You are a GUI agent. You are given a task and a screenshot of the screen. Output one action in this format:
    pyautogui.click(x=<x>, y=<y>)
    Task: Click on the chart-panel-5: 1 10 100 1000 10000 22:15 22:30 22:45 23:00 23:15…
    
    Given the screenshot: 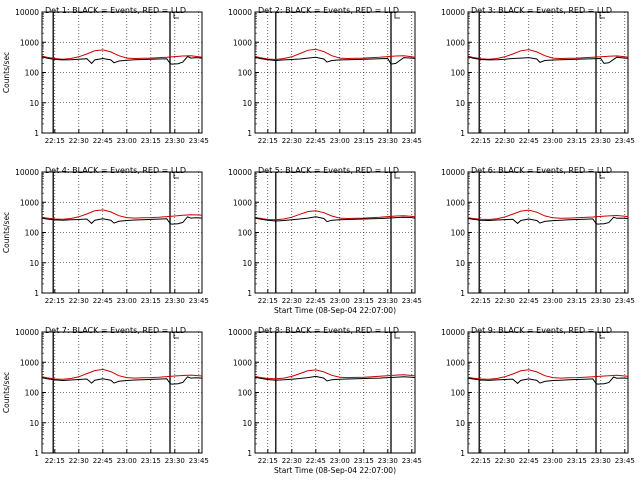 What is the action you would take?
    pyautogui.click(x=325, y=240)
    